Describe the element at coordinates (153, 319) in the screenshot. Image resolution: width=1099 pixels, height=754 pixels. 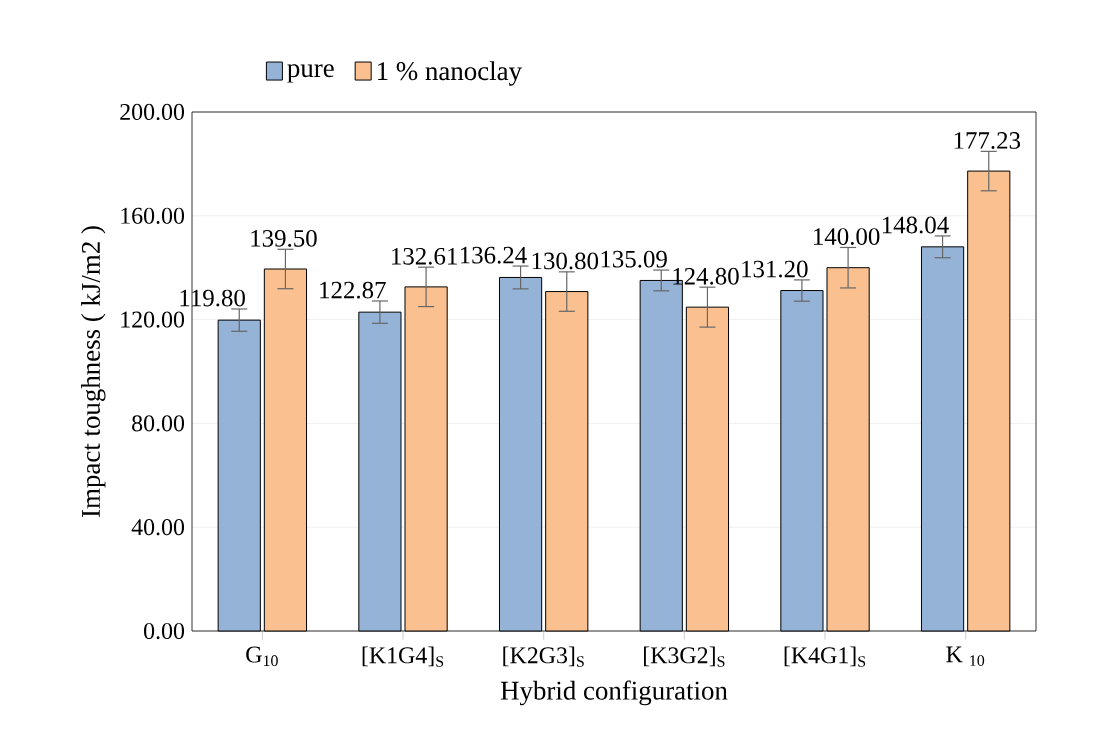
I see `y-tick-label: 120.00` at that location.